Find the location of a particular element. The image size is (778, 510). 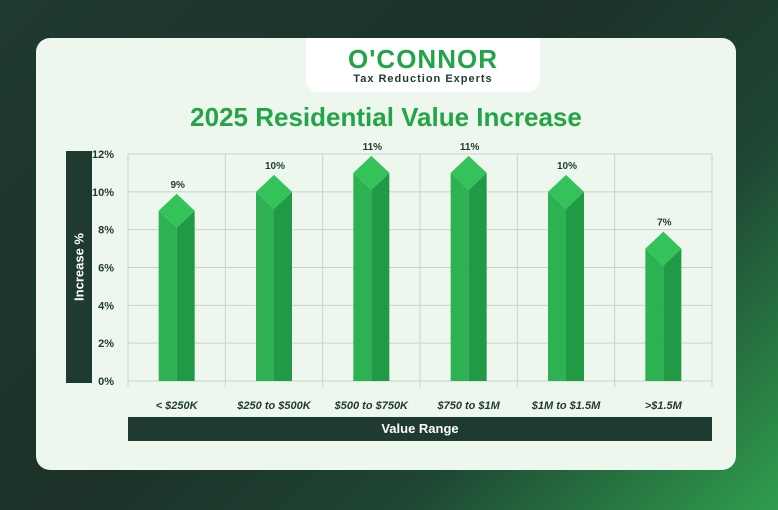

y-axis-label-box: Increase % is located at coordinates (79, 267).